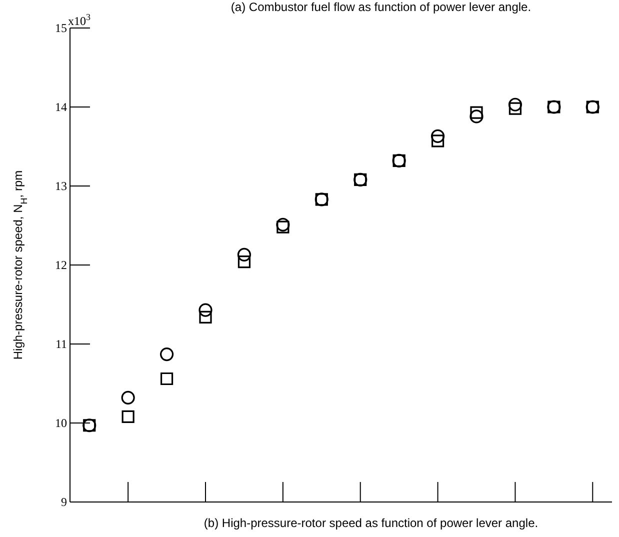 This screenshot has width=619, height=537. Describe the element at coordinates (61, 423) in the screenshot. I see `y-tick-label: 10` at that location.